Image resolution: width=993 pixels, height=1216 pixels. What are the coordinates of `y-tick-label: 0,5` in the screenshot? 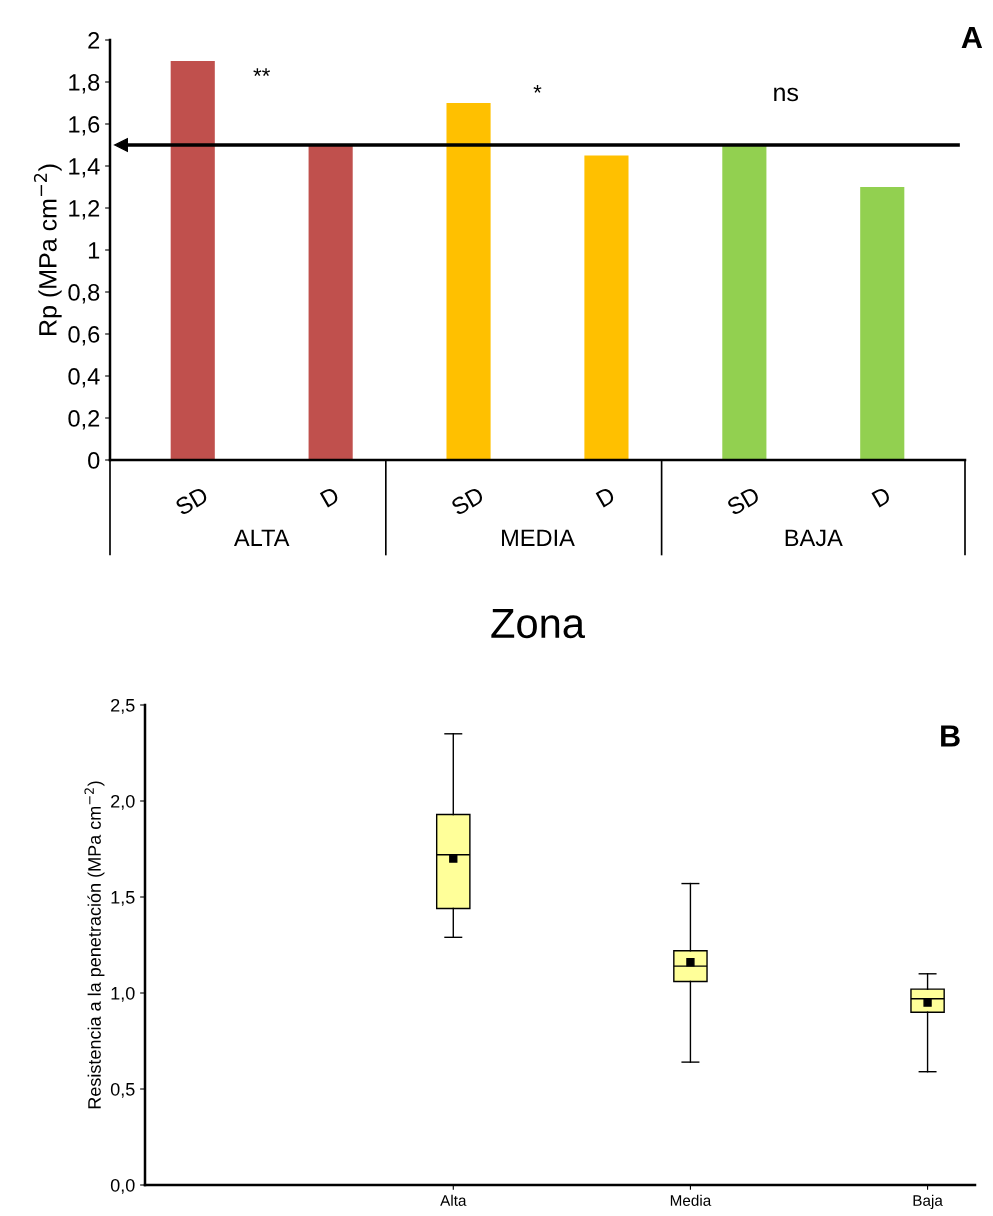 It's located at (122, 1090).